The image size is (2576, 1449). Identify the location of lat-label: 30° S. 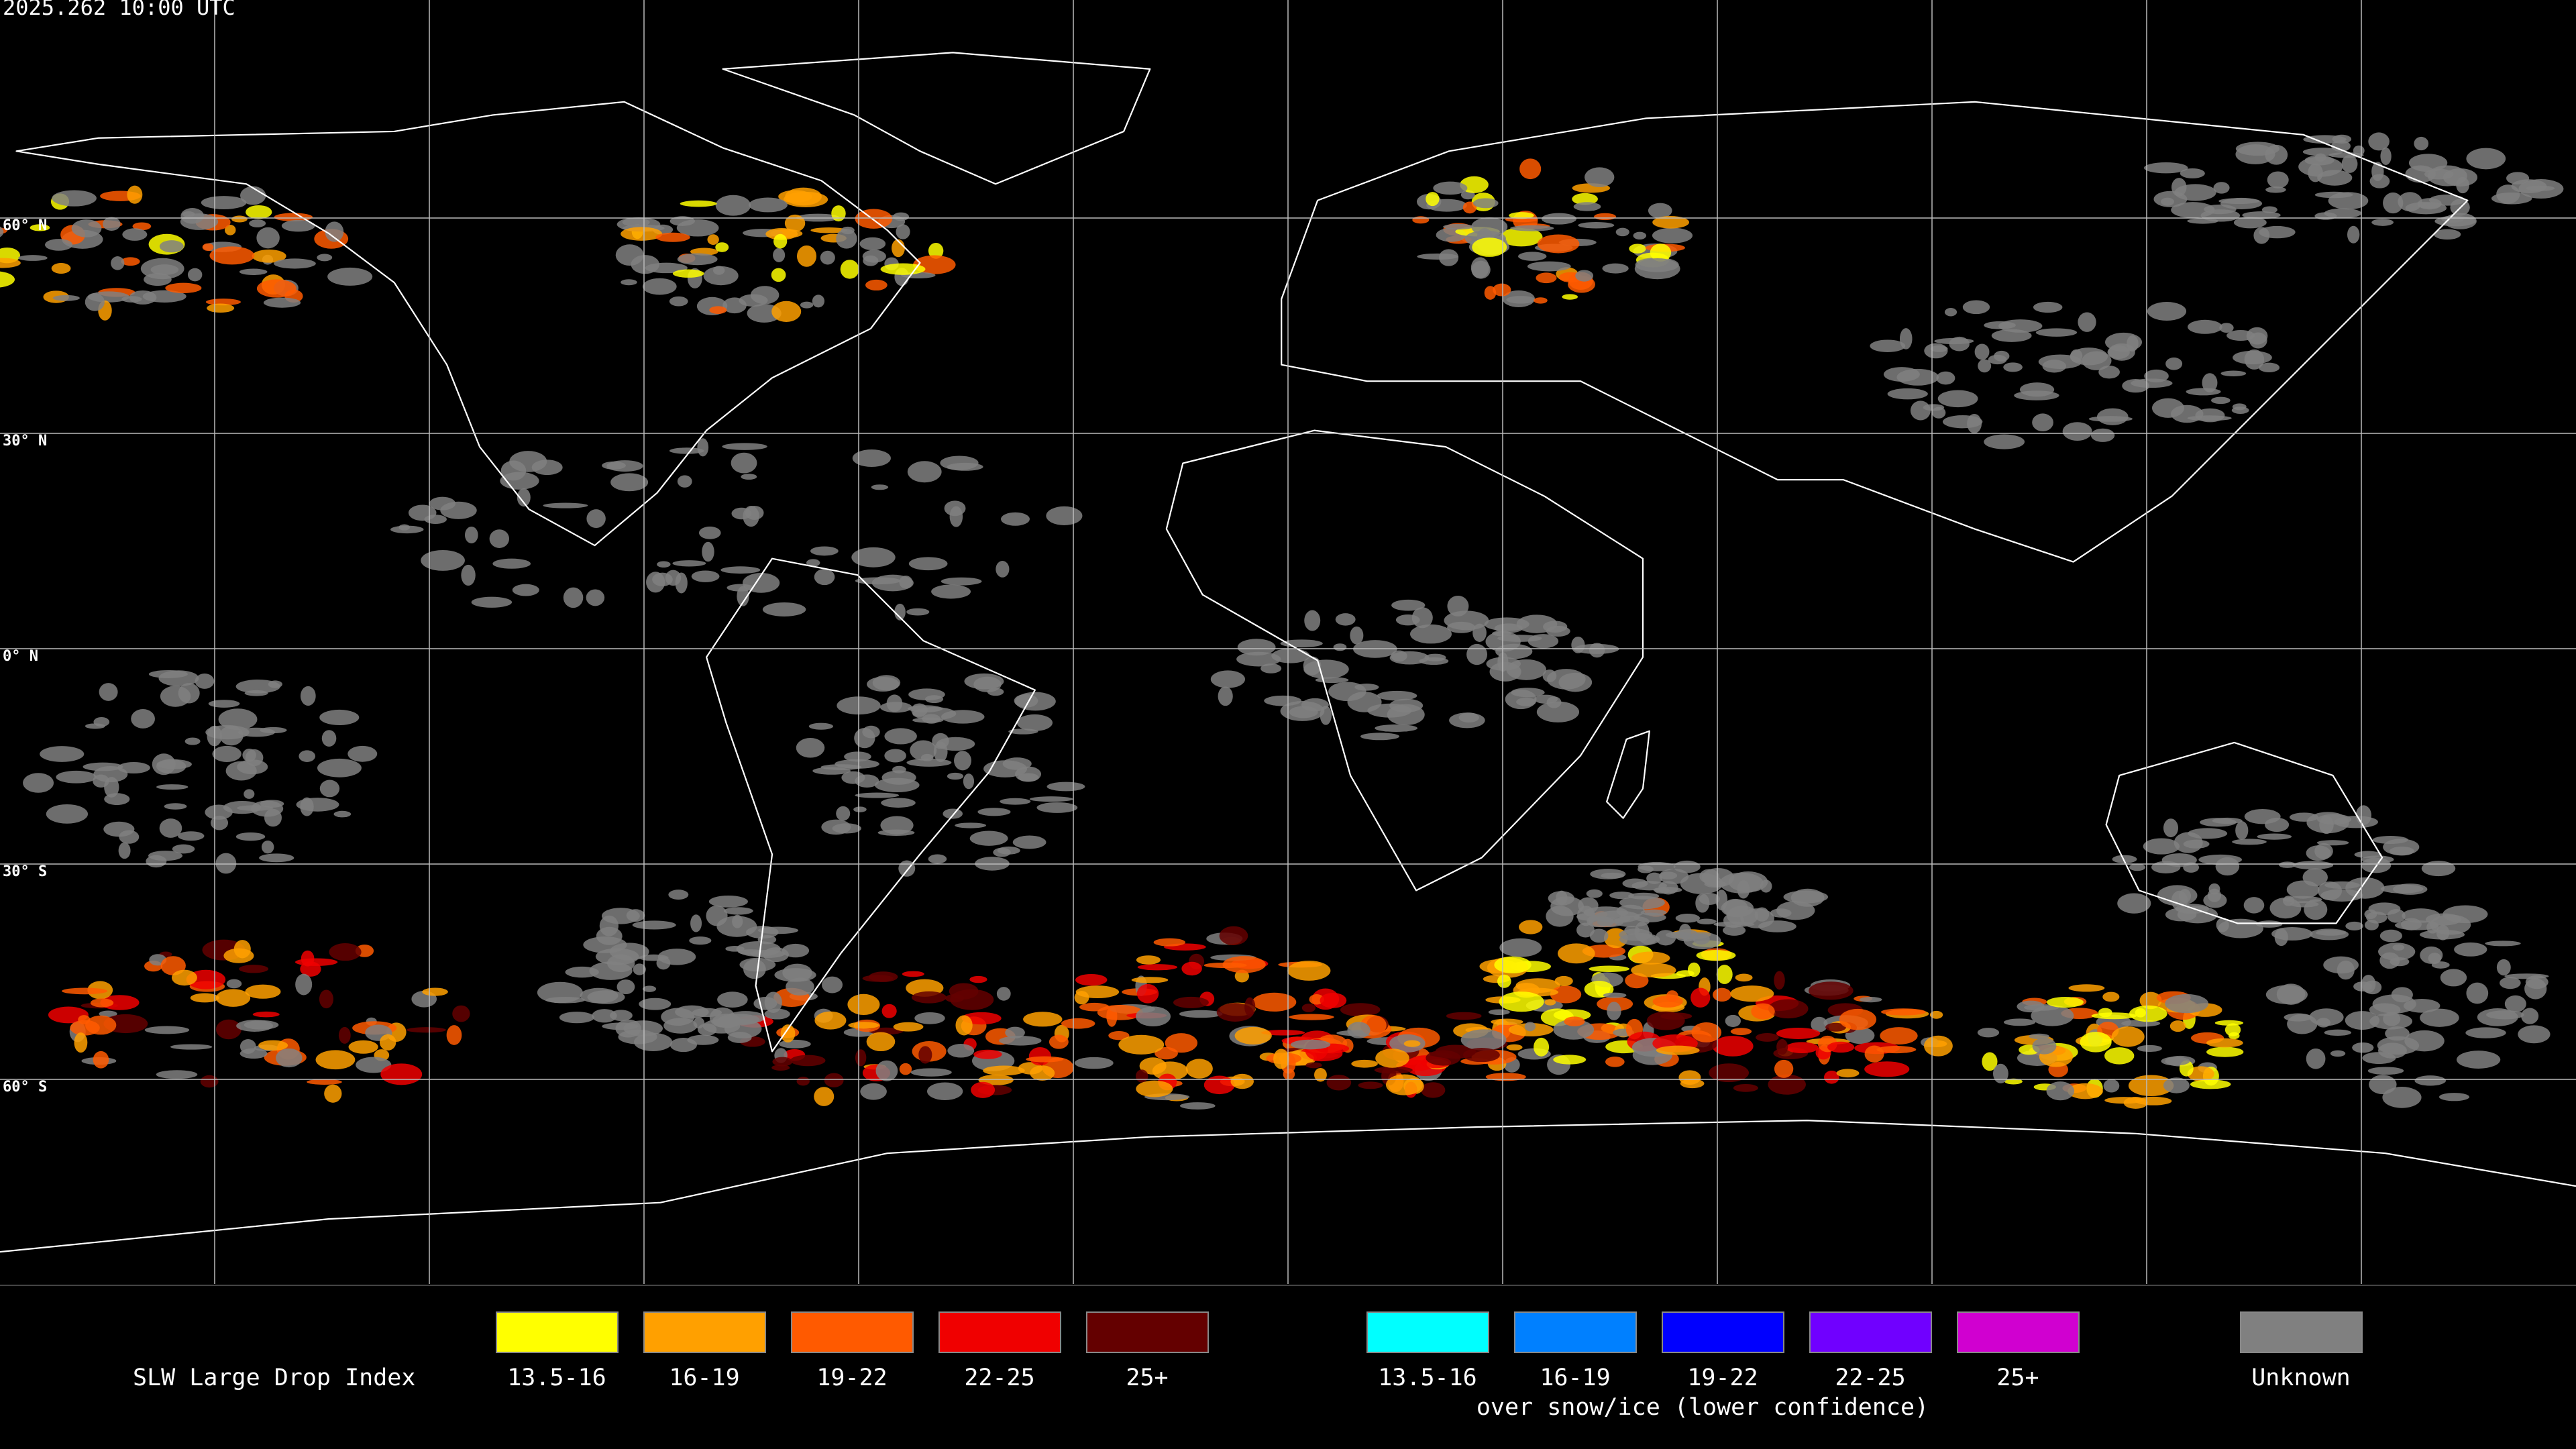
(25, 871).